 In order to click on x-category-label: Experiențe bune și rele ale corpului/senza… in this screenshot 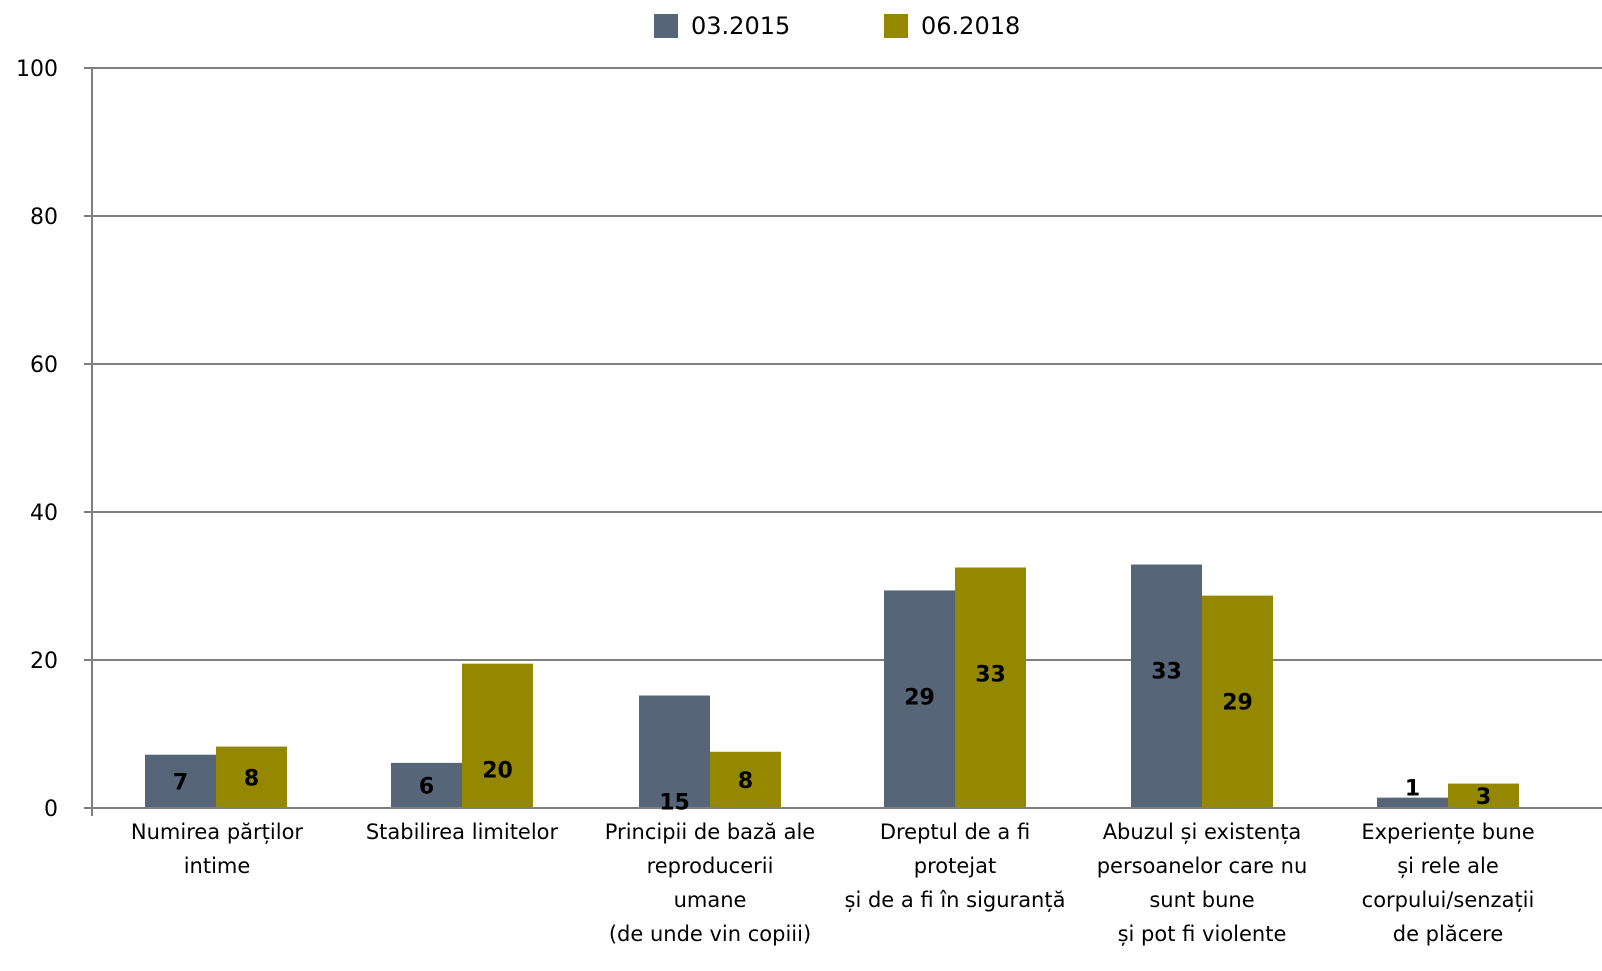, I will do `click(1447, 883)`.